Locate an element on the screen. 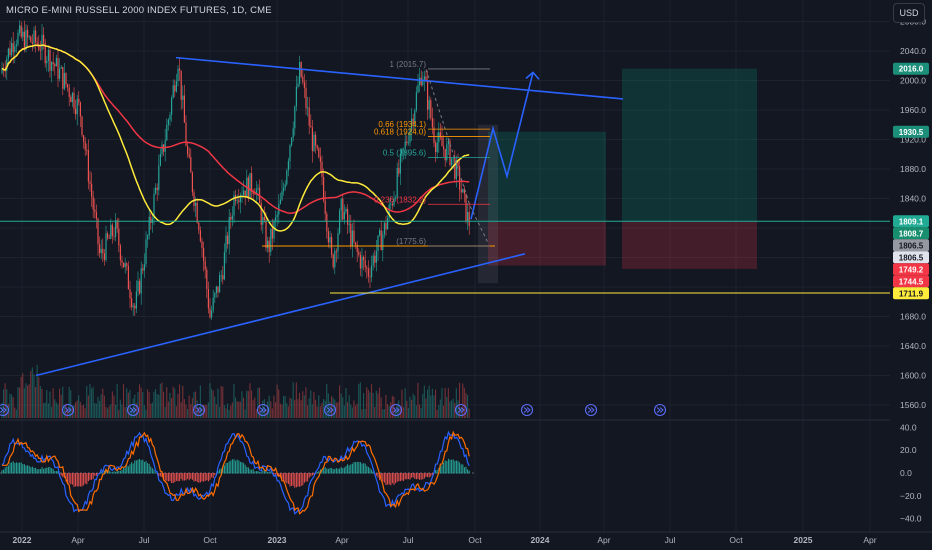 This screenshot has height=550, width=932. oscillator-tick-label: −20.0 is located at coordinates (911, 496).